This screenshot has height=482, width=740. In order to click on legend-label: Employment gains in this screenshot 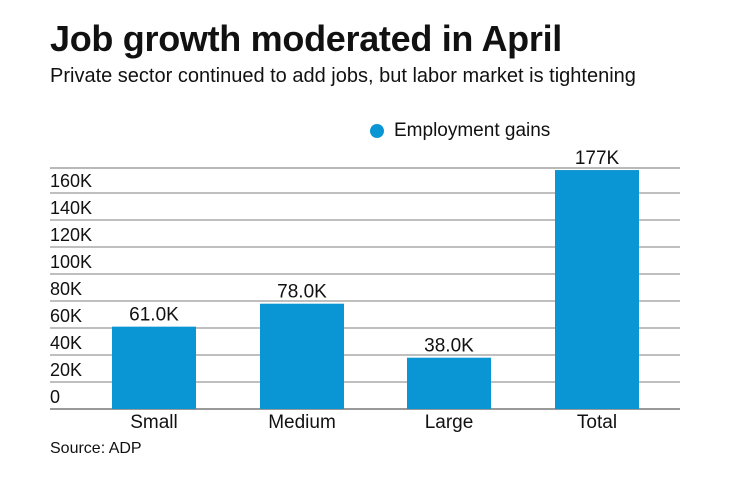, I will do `click(472, 130)`.